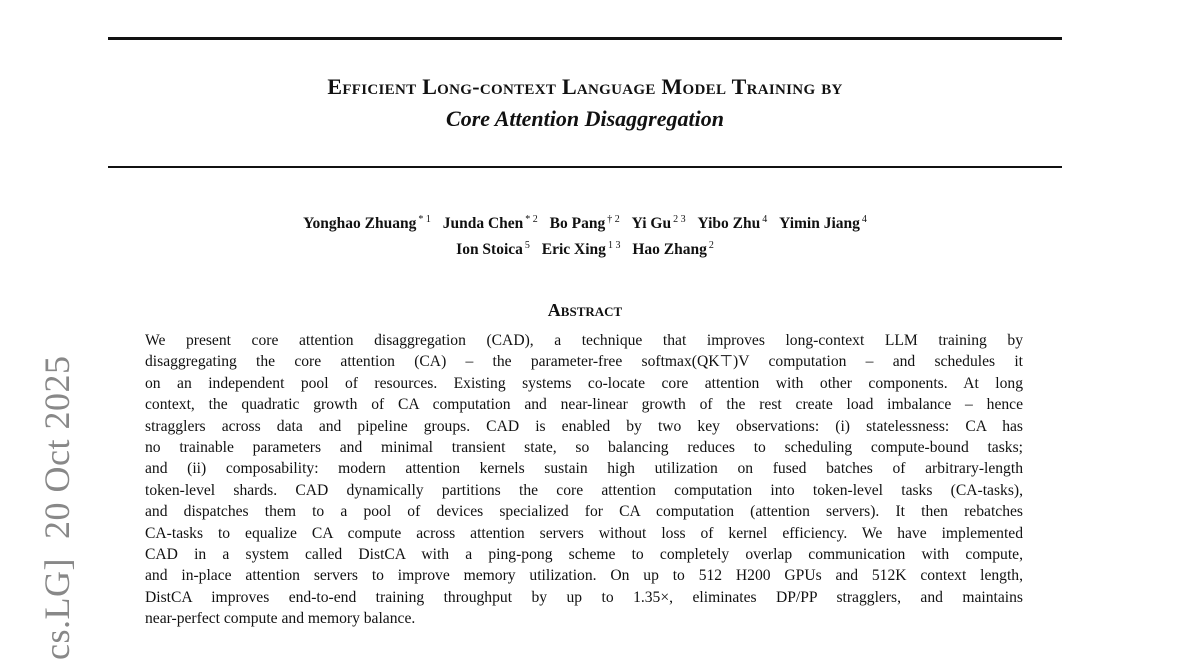  I want to click on author: Yibo Zhu 4, so click(732, 223).